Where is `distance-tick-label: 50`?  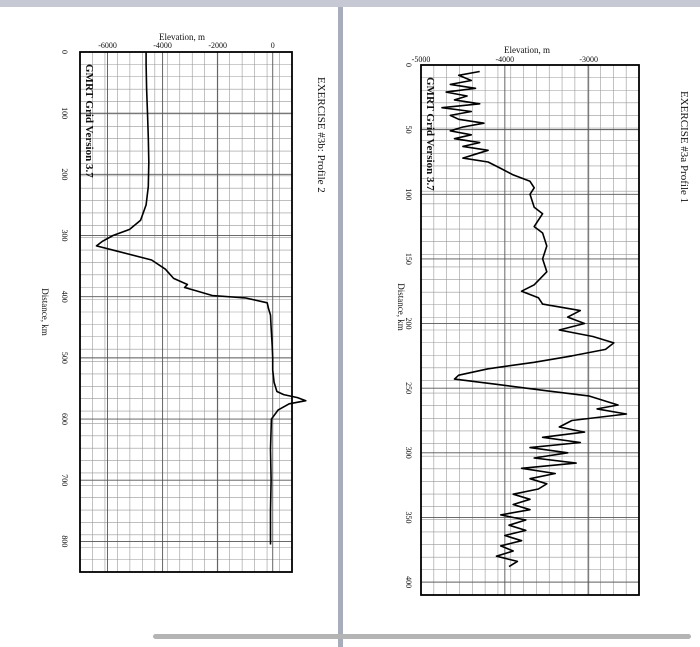
distance-tick-label: 50 is located at coordinates (408, 130).